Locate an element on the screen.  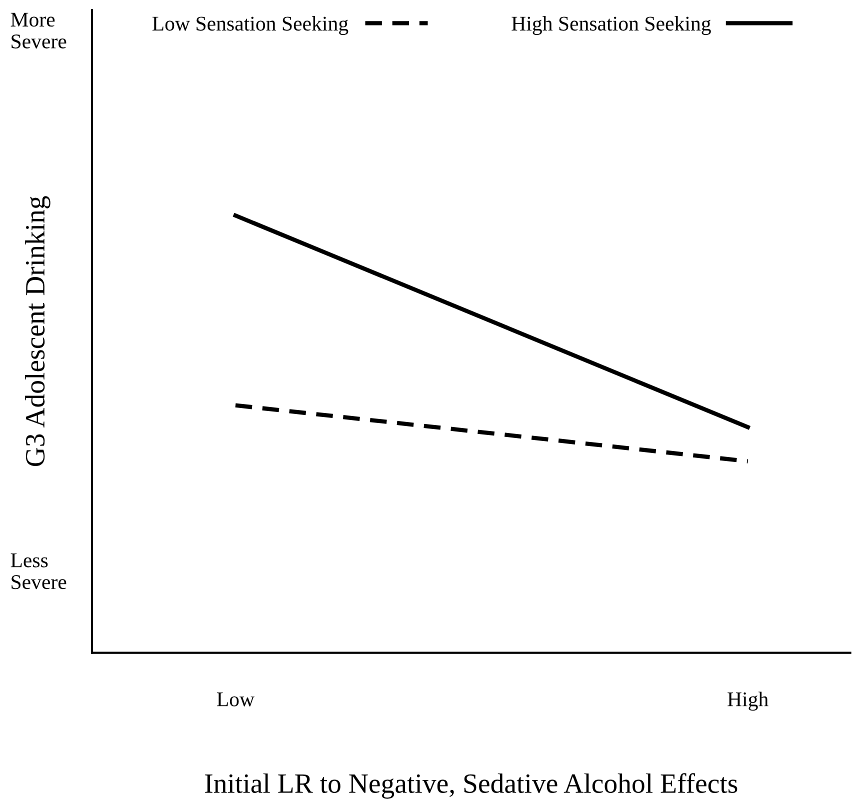
x-tick-label: Low is located at coordinates (235, 699).